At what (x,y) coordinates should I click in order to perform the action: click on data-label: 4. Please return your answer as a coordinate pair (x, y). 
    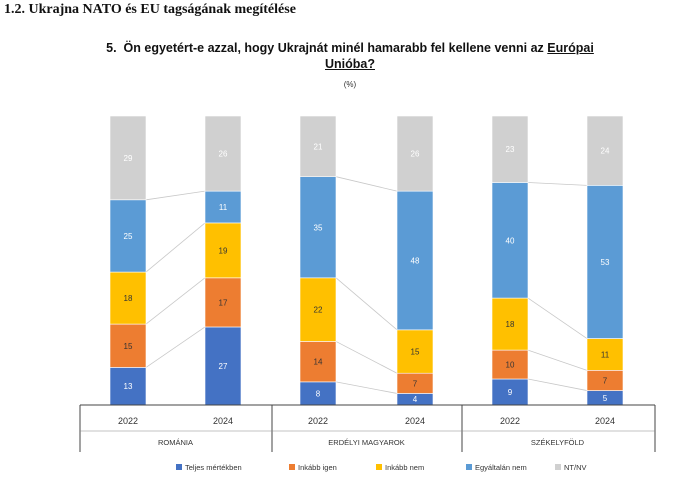
    Looking at the image, I should click on (415, 399).